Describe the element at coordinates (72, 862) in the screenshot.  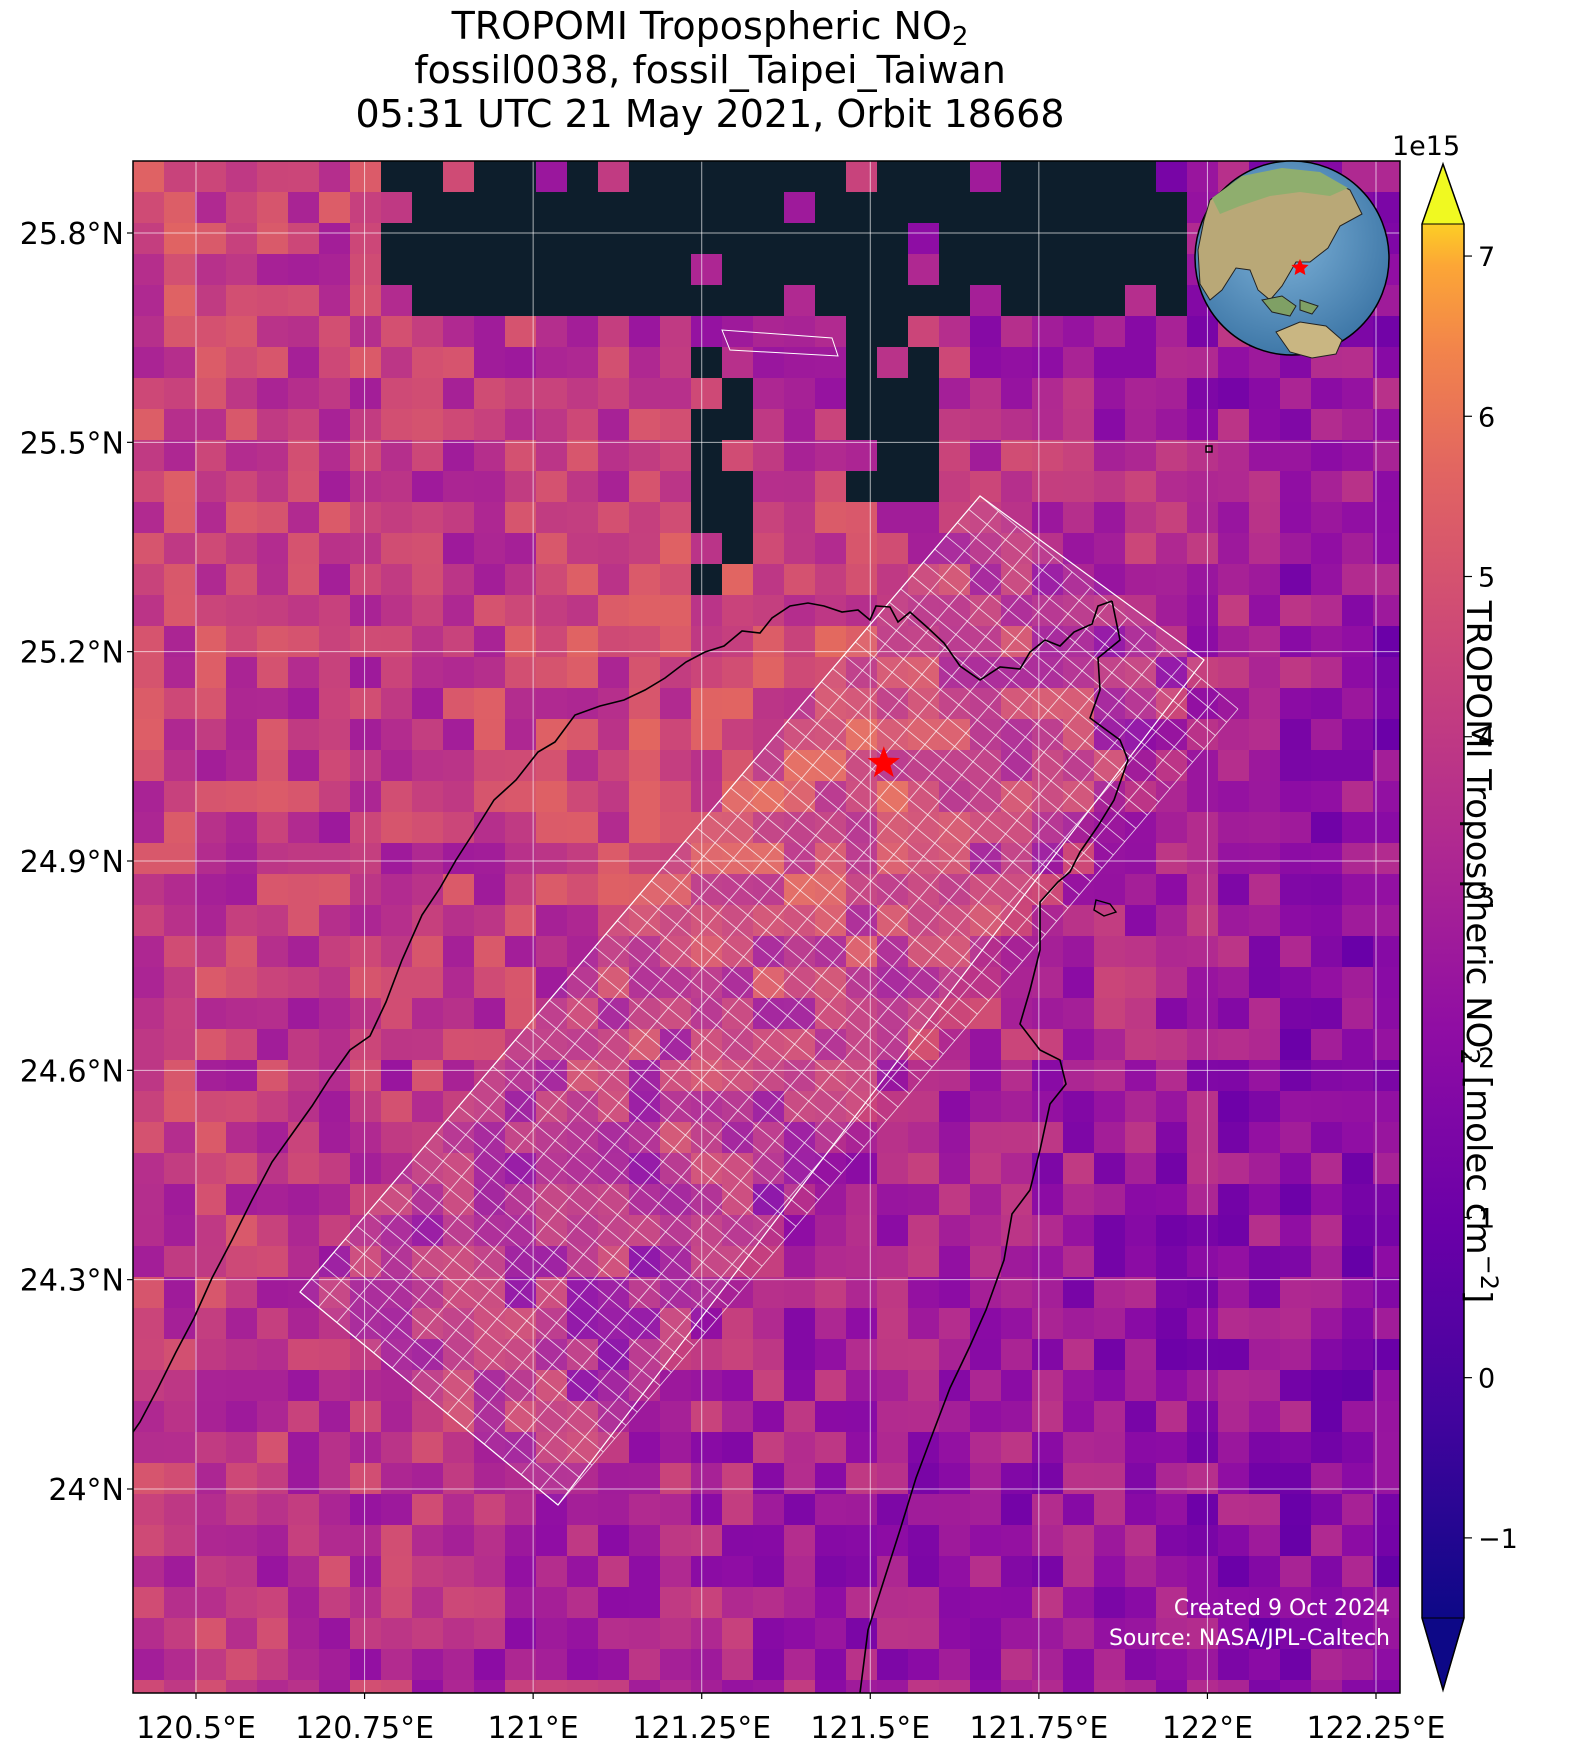
I see `lat-tick-label: 24.9°N` at that location.